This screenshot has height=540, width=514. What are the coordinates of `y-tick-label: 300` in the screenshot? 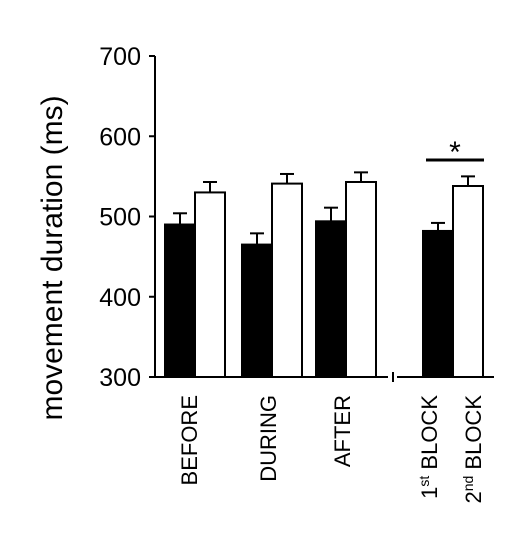 It's located at (120, 378).